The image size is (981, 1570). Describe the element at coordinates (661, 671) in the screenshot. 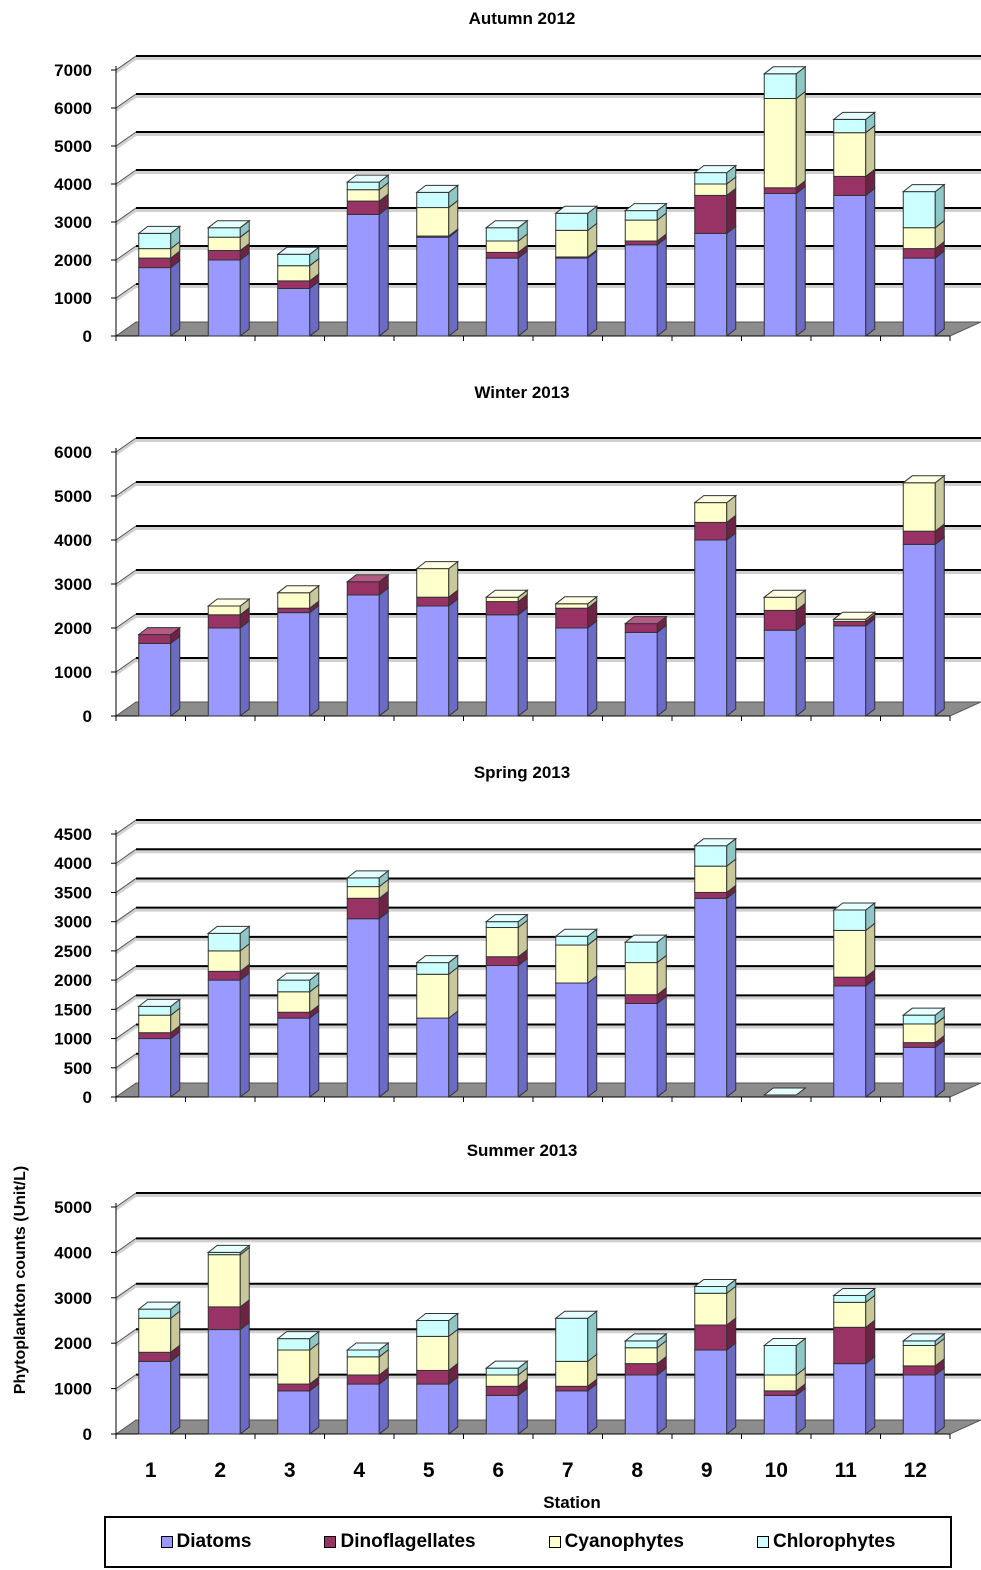

I see `bar-diatoms-station-8-side` at that location.